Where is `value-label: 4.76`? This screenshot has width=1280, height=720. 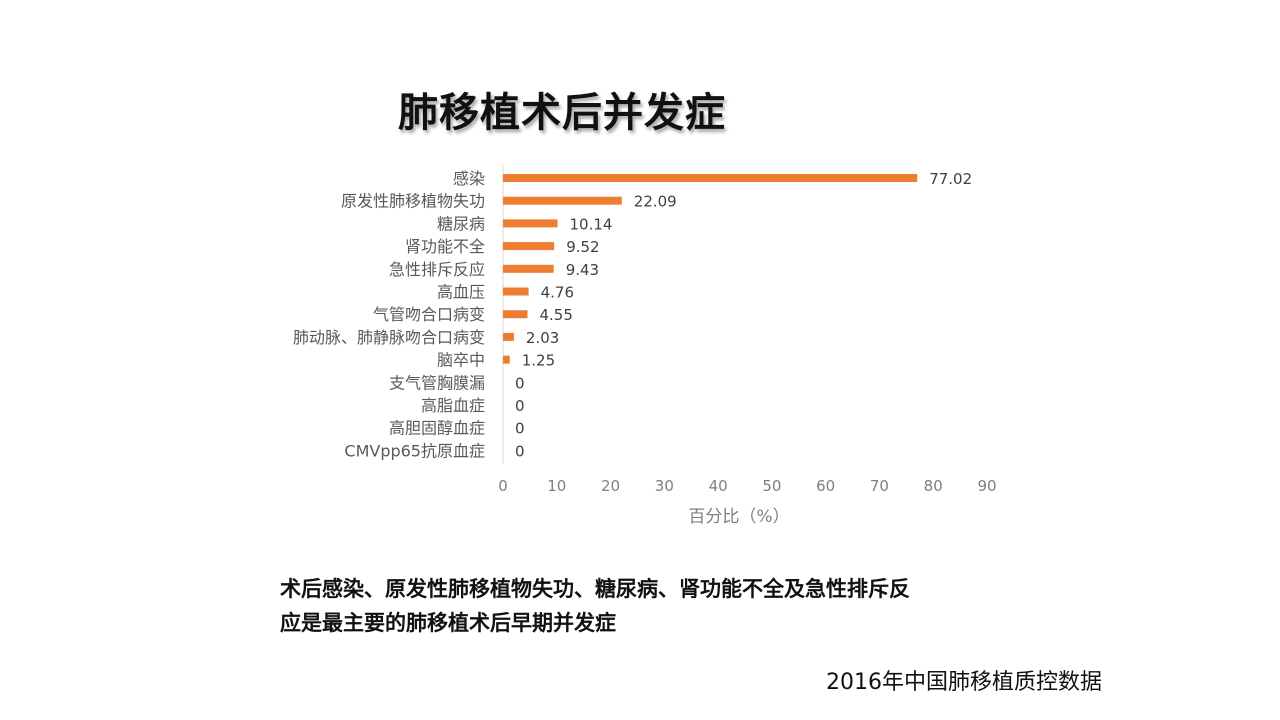
value-label: 4.76 is located at coordinates (557, 293).